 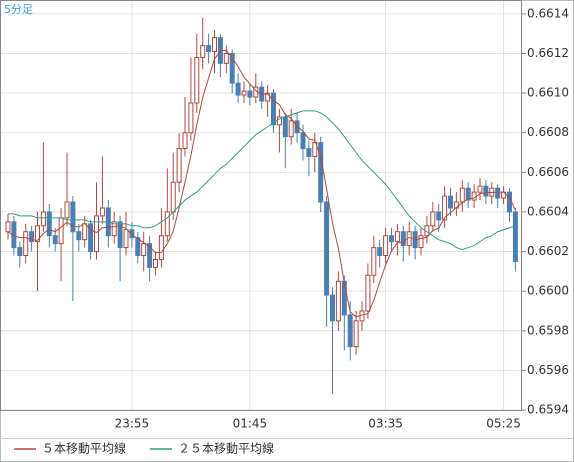 I want to click on x-tick-label: 23:55, so click(x=132, y=424).